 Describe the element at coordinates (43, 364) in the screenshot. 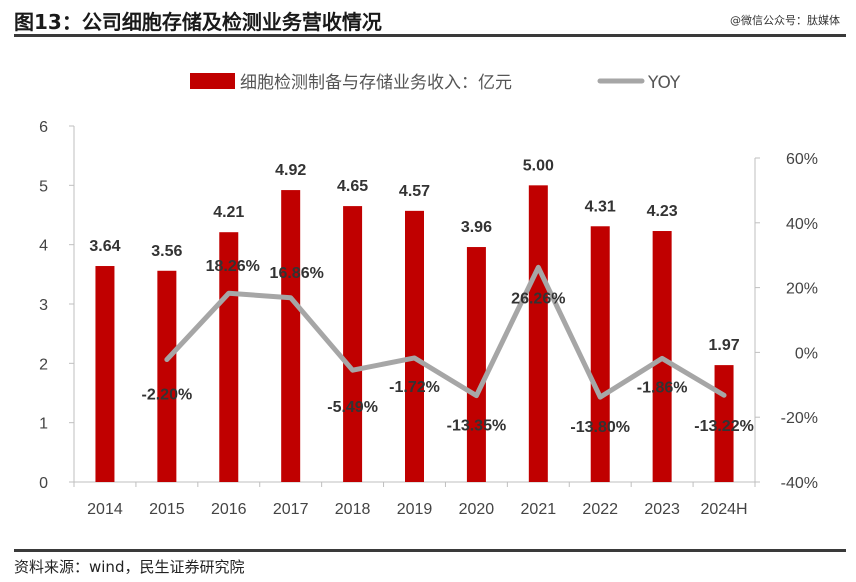

I see `y-left-tick-label: 2` at that location.